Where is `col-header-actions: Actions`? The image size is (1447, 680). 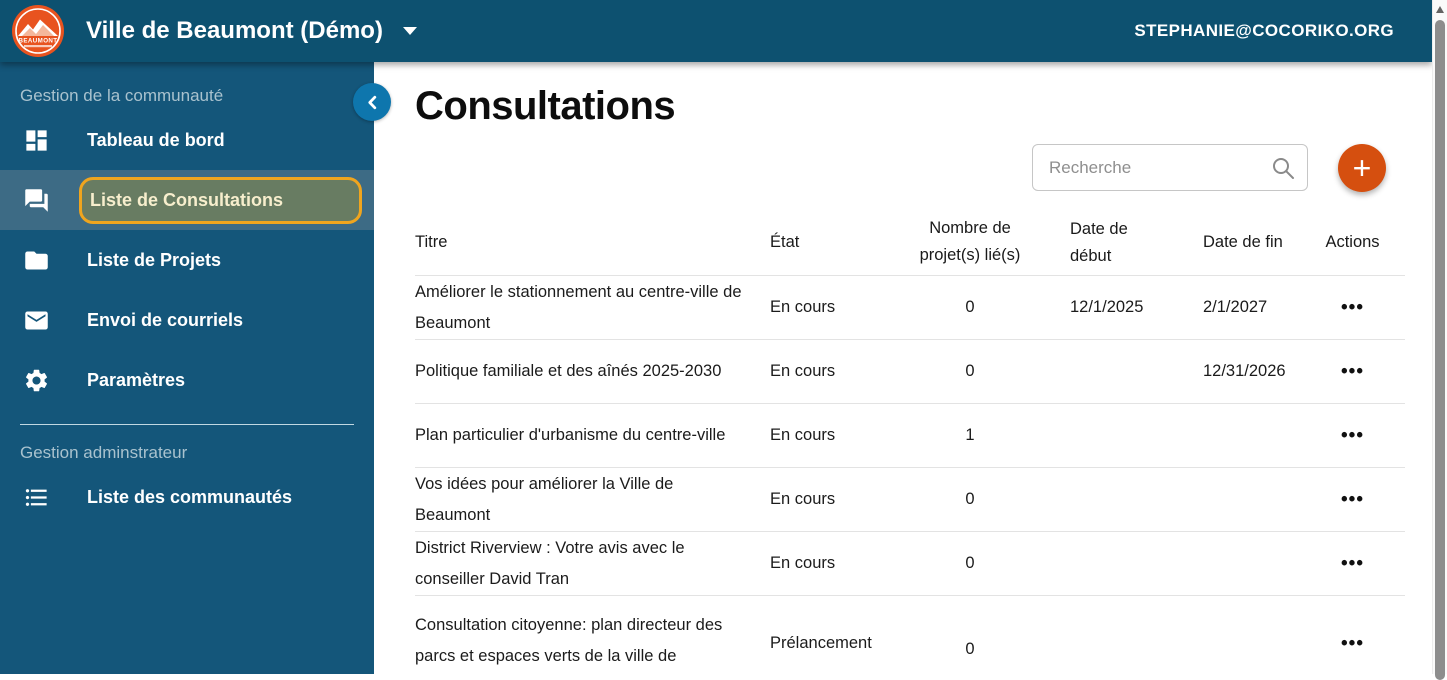 col-header-actions: Actions is located at coordinates (1352, 242).